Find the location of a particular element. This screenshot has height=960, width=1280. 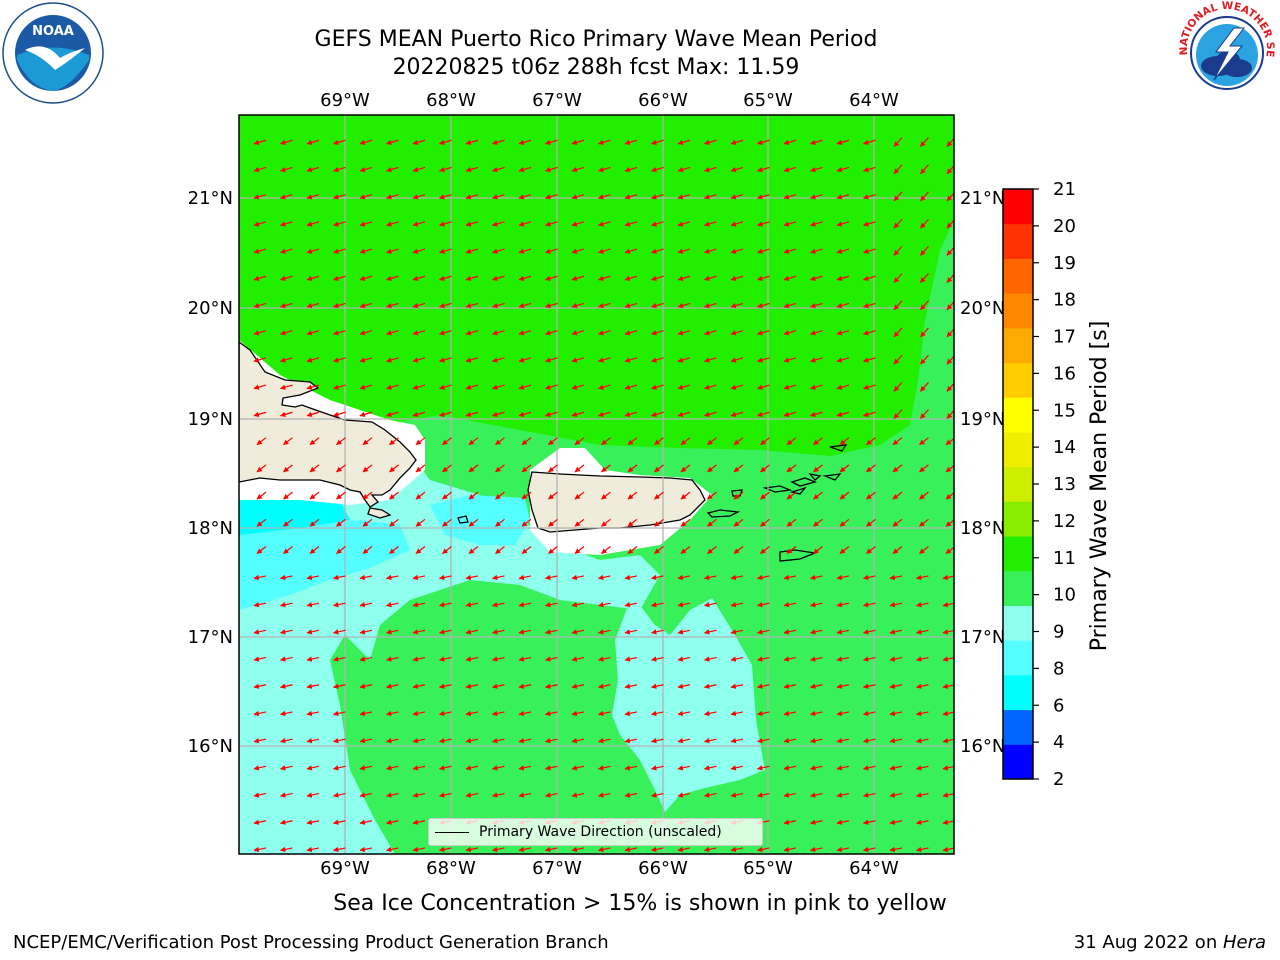

hispaniola-land is located at coordinates (379, 513).